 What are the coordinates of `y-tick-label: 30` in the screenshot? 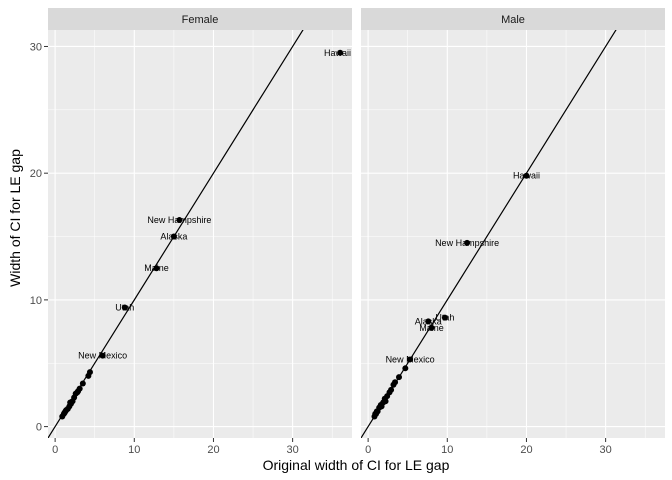 It's located at (36, 47).